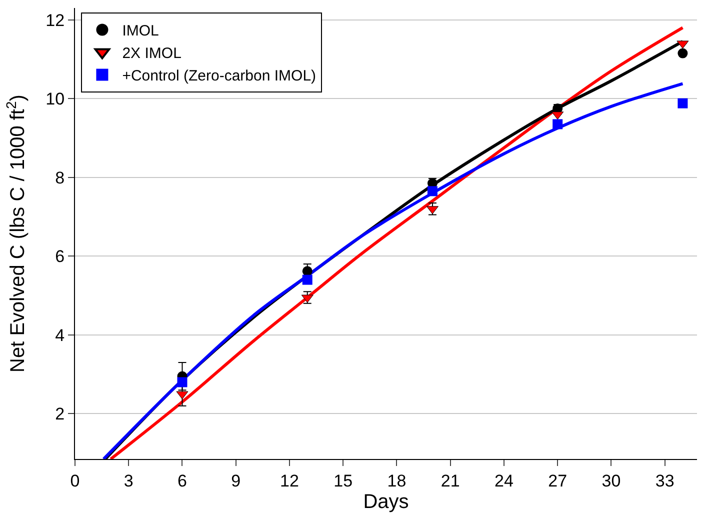 The image size is (705, 516). What do you see at coordinates (504, 480) in the screenshot?
I see `x-tick-label: 24` at bounding box center [504, 480].